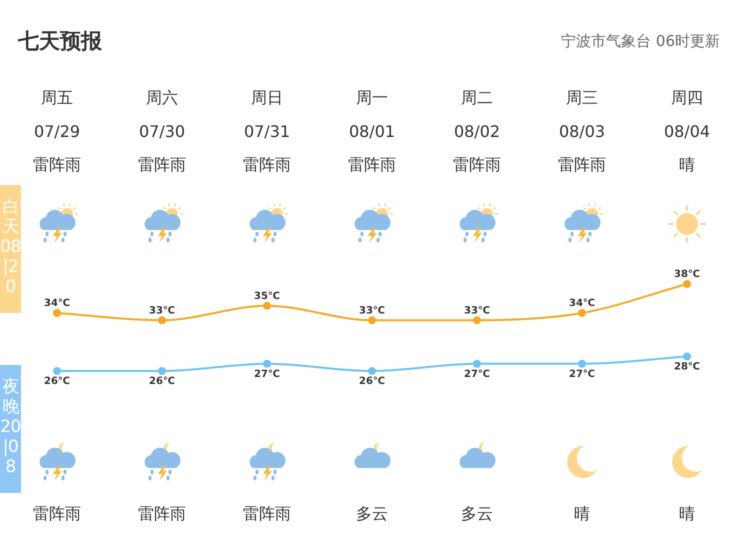 This screenshot has height=539, width=730. Describe the element at coordinates (372, 97) in the screenshot. I see `x-tick-label: 周一` at that location.